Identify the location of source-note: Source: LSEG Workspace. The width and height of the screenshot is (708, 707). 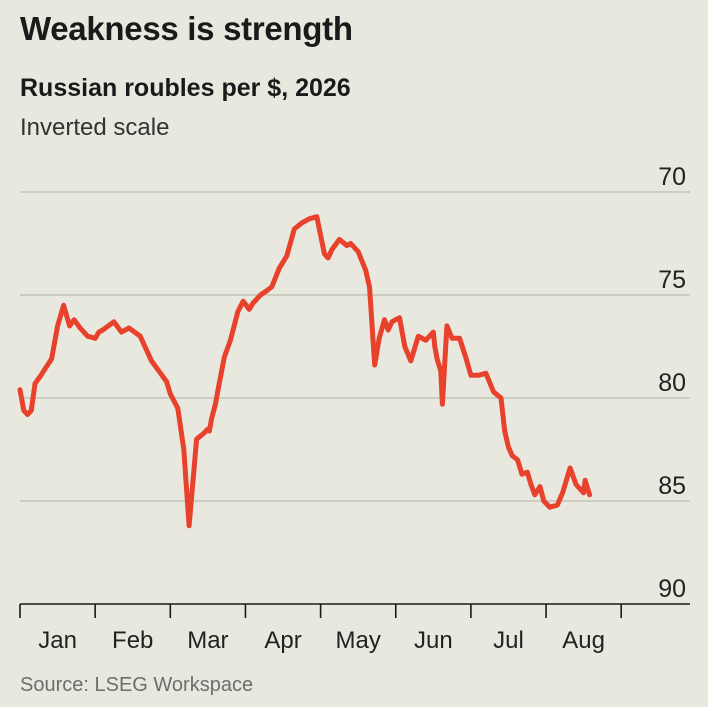
(137, 685).